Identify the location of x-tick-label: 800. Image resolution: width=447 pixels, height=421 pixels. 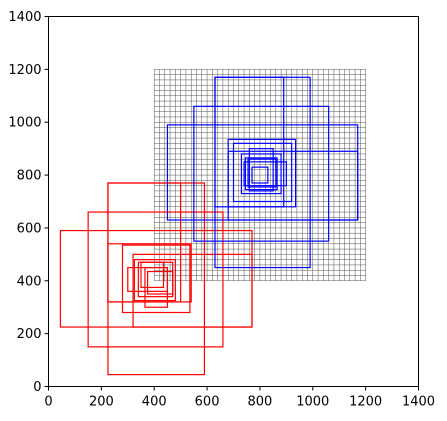
(260, 402).